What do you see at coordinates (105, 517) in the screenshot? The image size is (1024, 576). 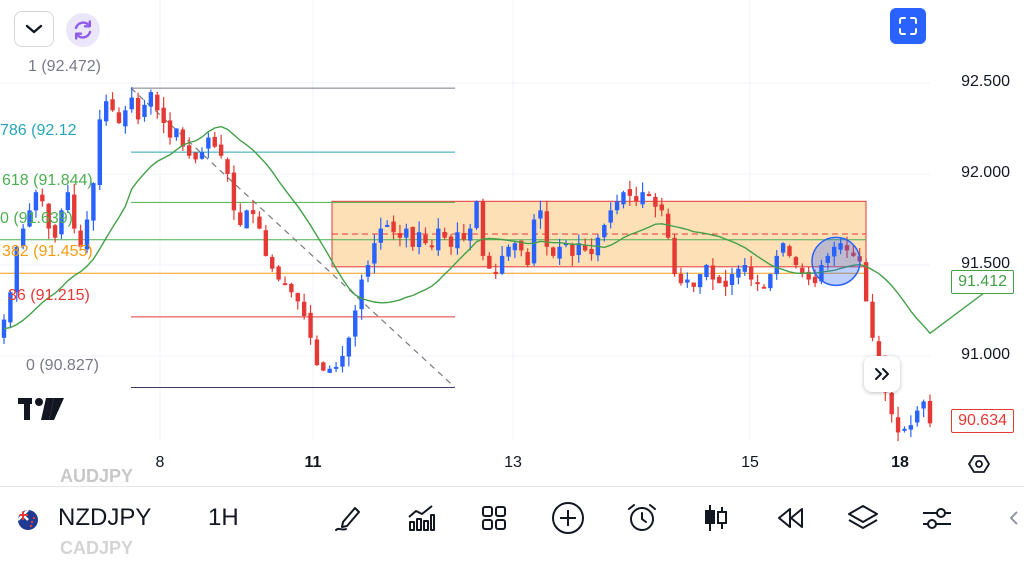 I see `symbol-selector: NZDJPY` at bounding box center [105, 517].